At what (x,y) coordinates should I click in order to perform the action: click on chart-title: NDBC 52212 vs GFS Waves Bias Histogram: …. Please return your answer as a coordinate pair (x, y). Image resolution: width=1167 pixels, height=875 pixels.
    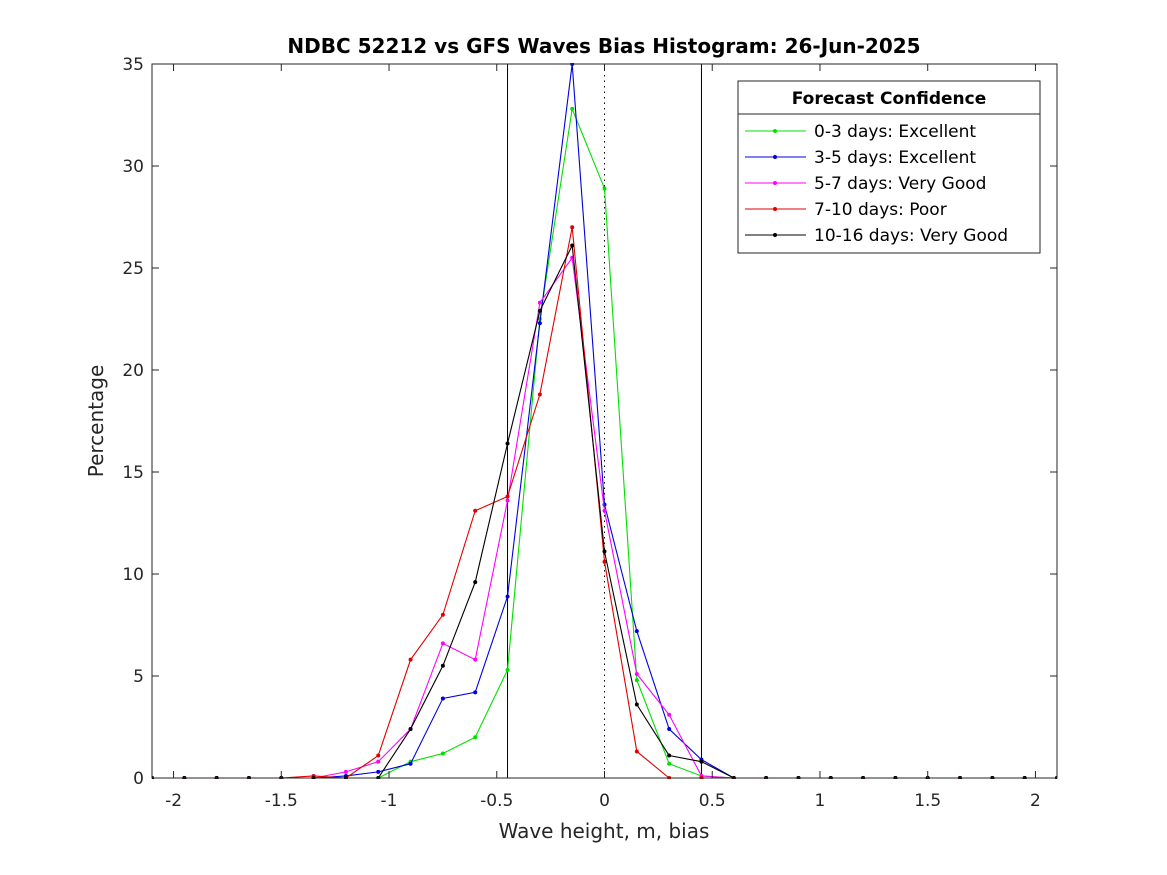
    Looking at the image, I should click on (603, 46).